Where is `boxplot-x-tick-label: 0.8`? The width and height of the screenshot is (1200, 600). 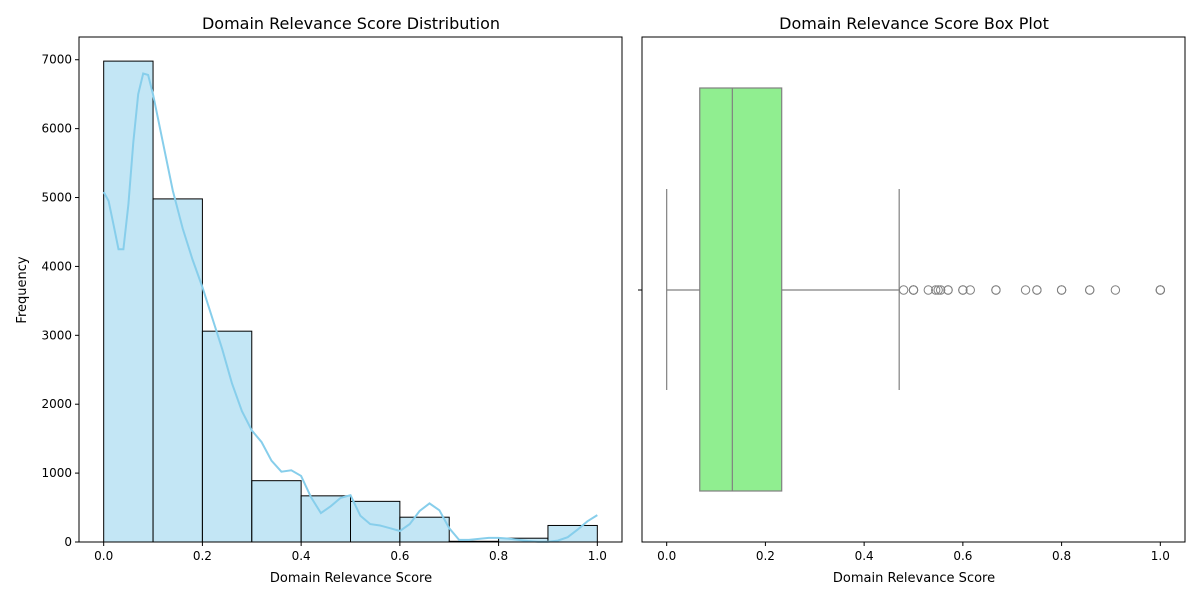 boxplot-x-tick-label: 0.8 is located at coordinates (1061, 556).